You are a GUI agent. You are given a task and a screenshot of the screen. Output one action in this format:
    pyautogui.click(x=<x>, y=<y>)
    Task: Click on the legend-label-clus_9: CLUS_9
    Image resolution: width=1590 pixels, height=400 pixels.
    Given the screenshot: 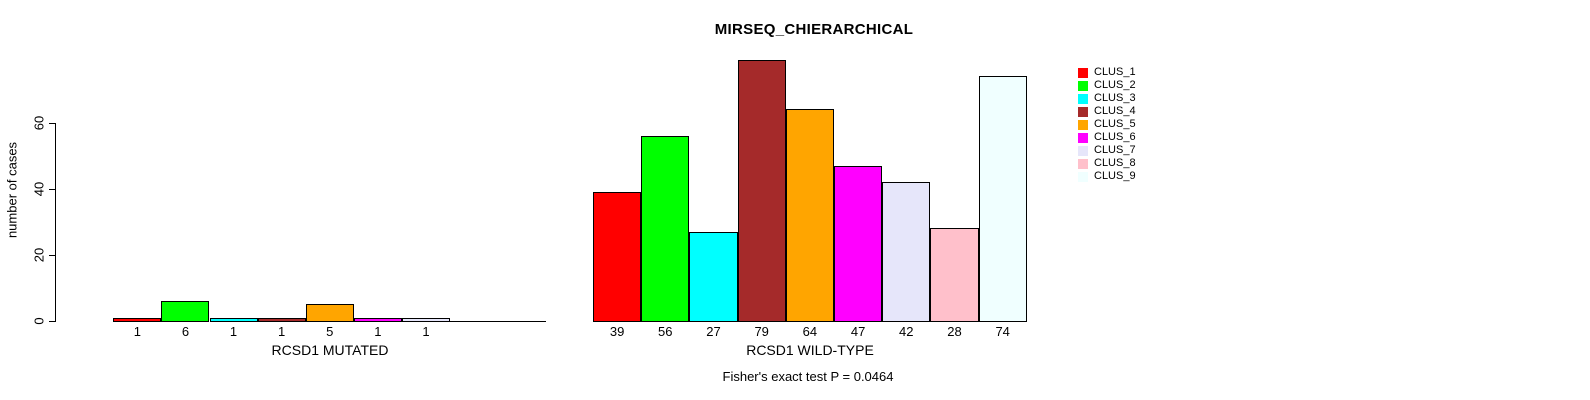 What is the action you would take?
    pyautogui.click(x=1115, y=176)
    